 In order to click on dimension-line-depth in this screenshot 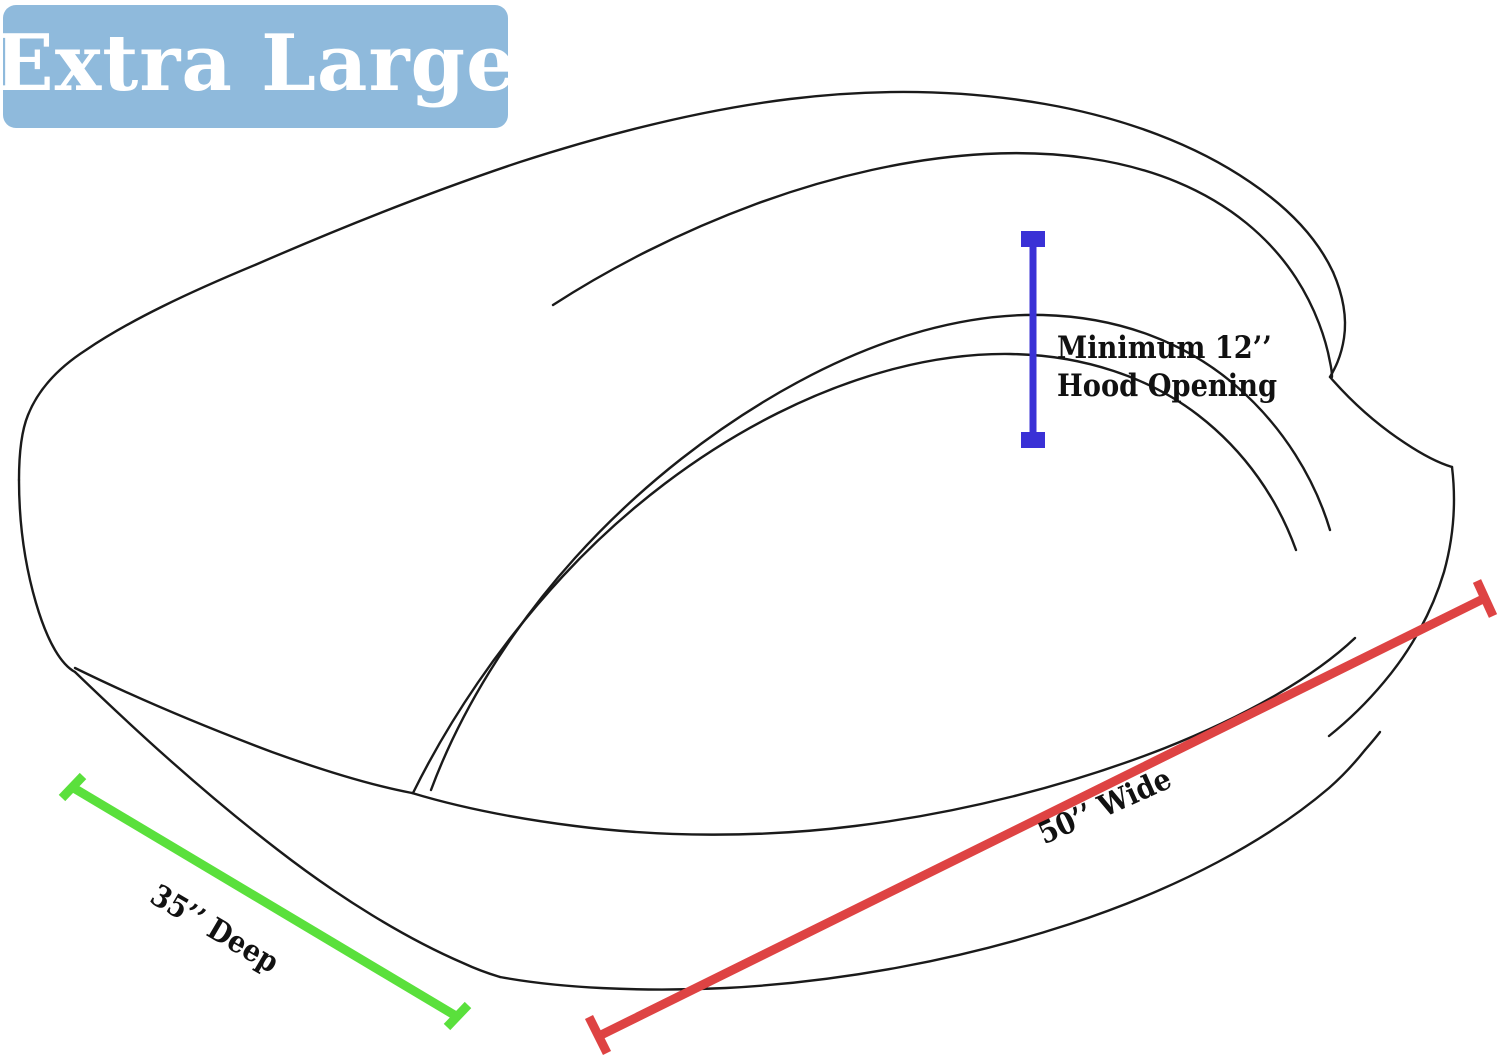, I will do `click(265, 901)`.